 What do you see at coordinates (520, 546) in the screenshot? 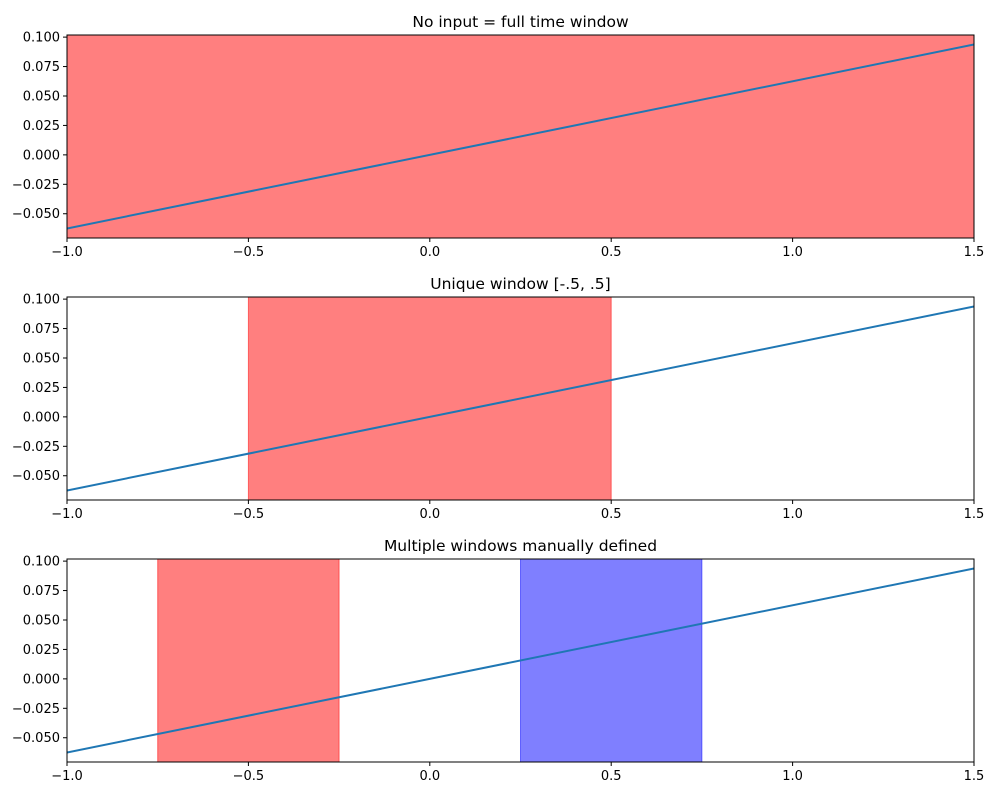
I see `subplot-title: Multiple windows manually defined` at bounding box center [520, 546].